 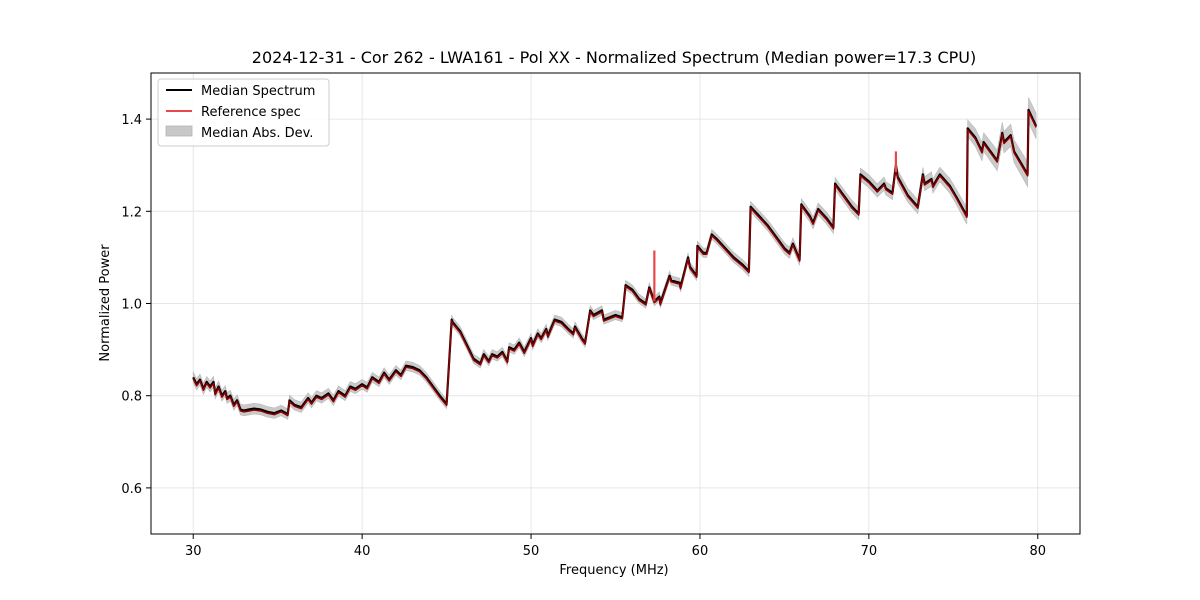 I want to click on legend-median-label: Median Spectrum, so click(x=258, y=91).